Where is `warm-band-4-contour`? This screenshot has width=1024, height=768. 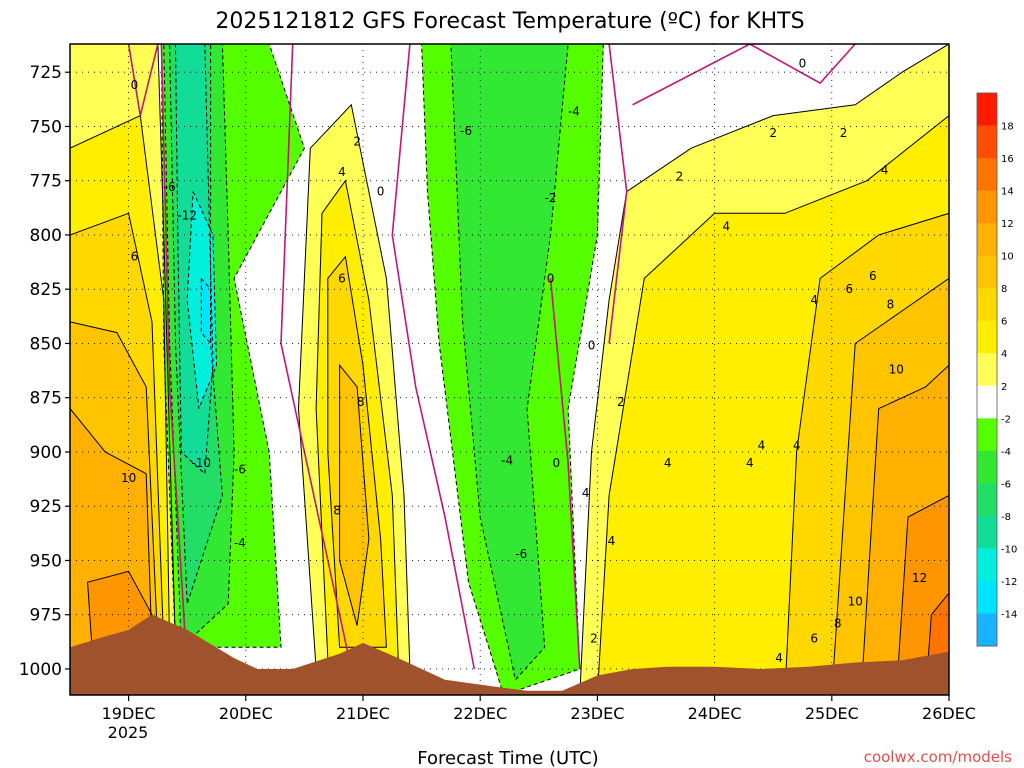 warm-band-4-contour is located at coordinates (120, 404).